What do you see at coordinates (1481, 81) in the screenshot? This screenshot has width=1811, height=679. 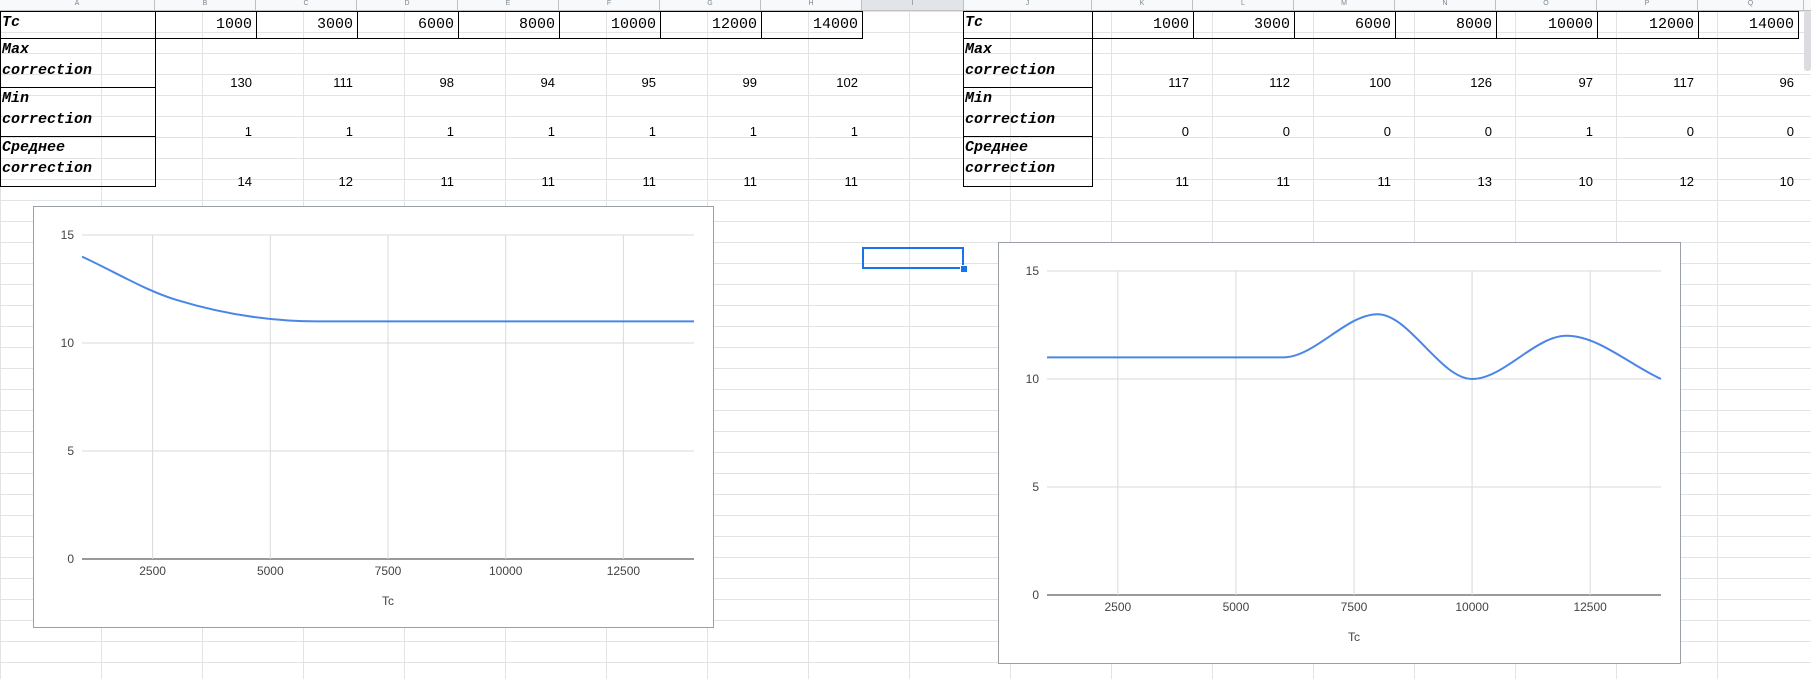 I see `table_right-value-cell: 126` at bounding box center [1481, 81].